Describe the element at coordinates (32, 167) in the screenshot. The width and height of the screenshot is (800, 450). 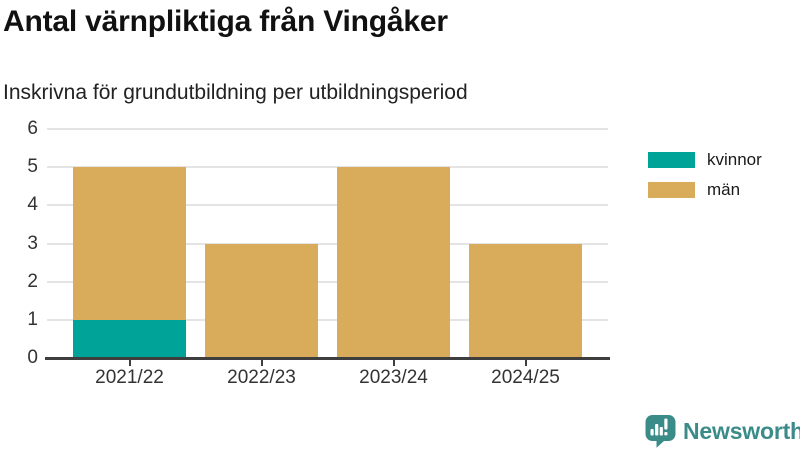
I see `y-tick-label-5: 5` at that location.